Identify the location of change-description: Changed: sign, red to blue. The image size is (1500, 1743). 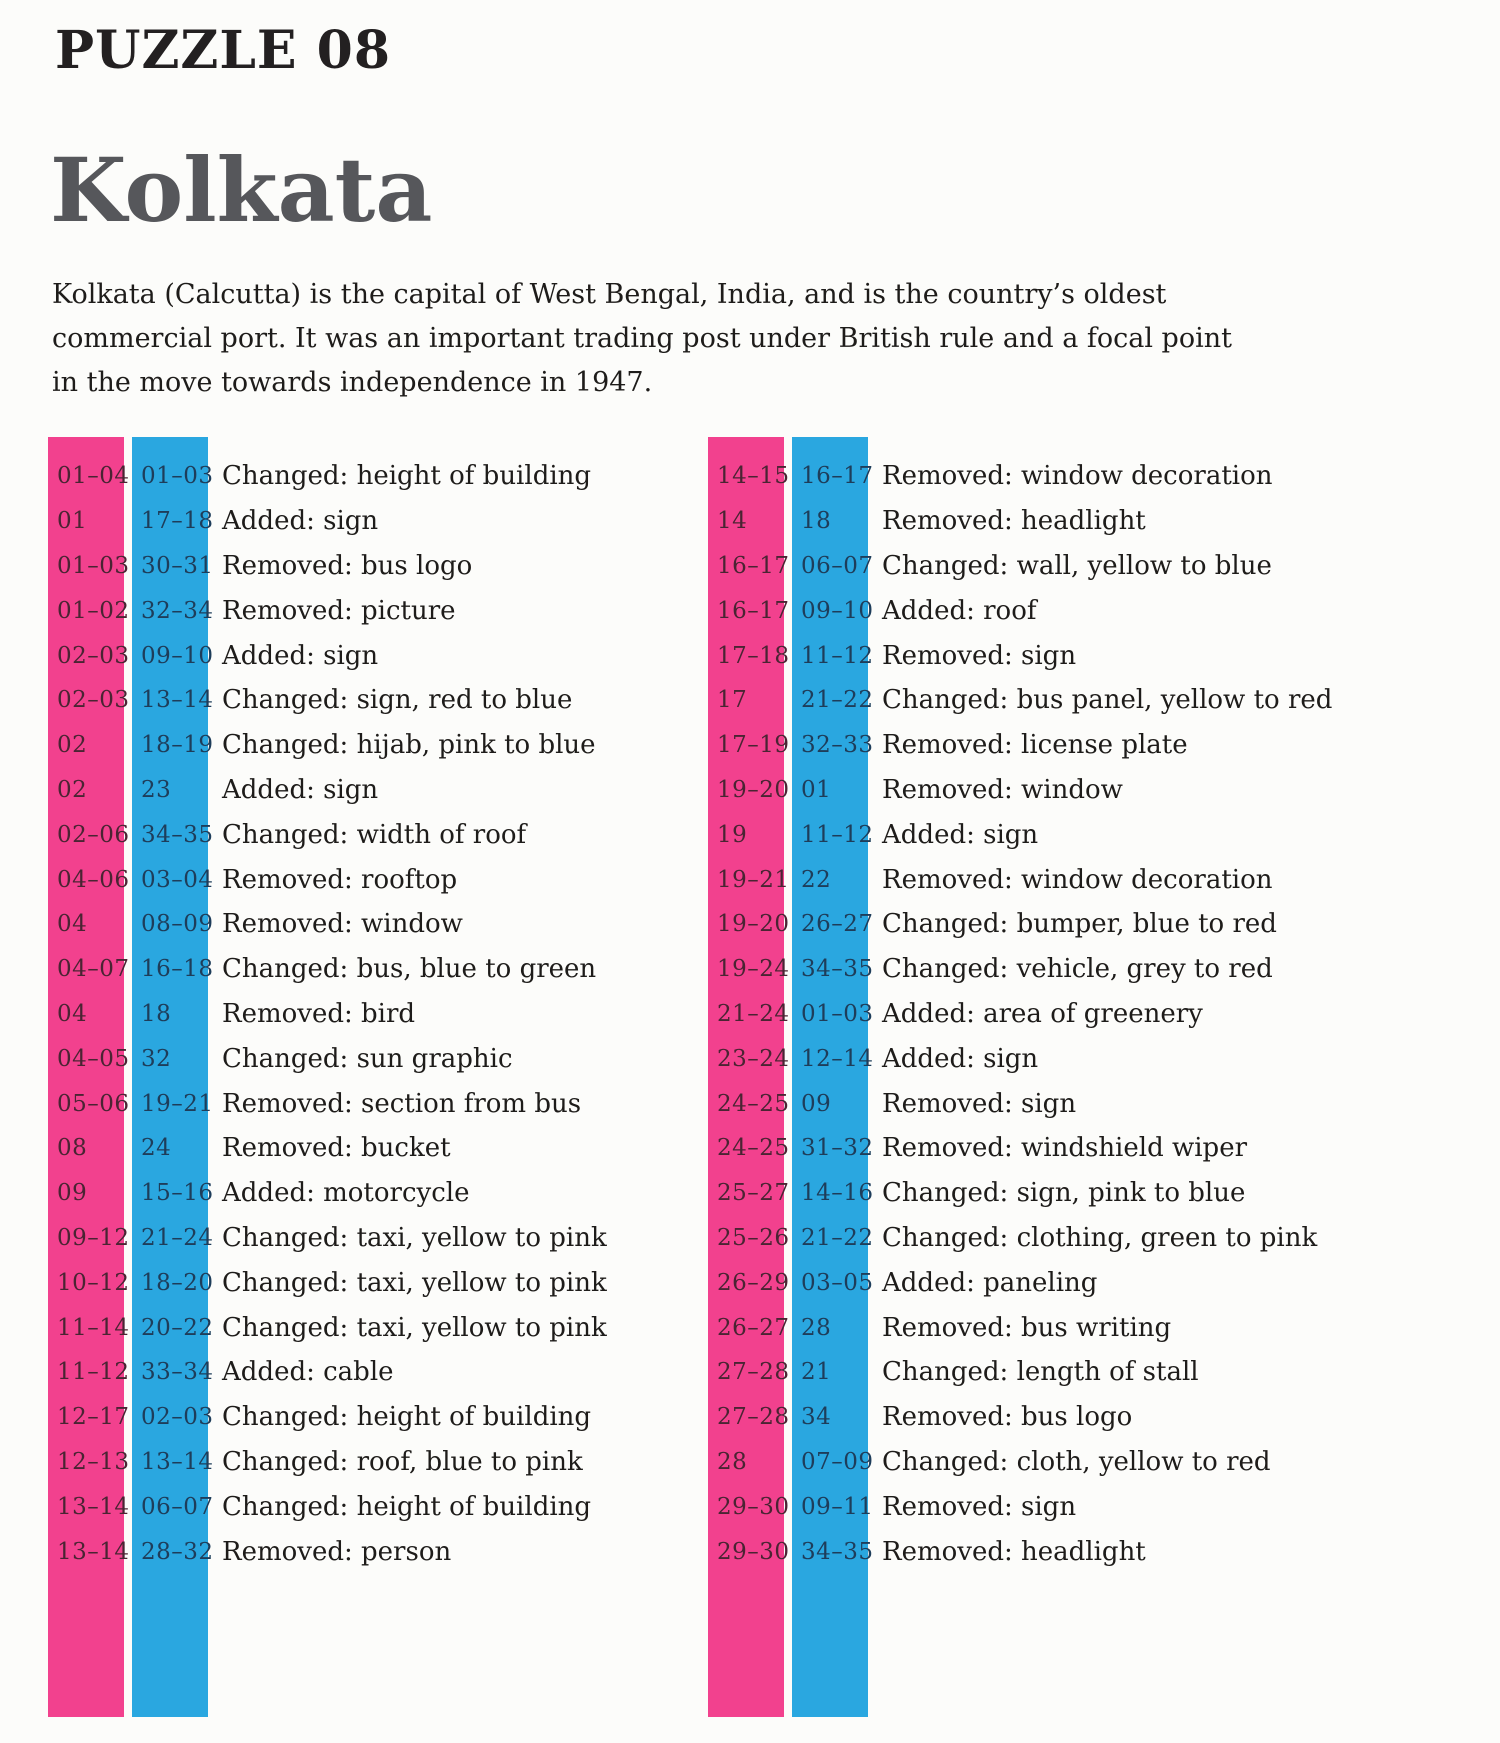
(397, 700).